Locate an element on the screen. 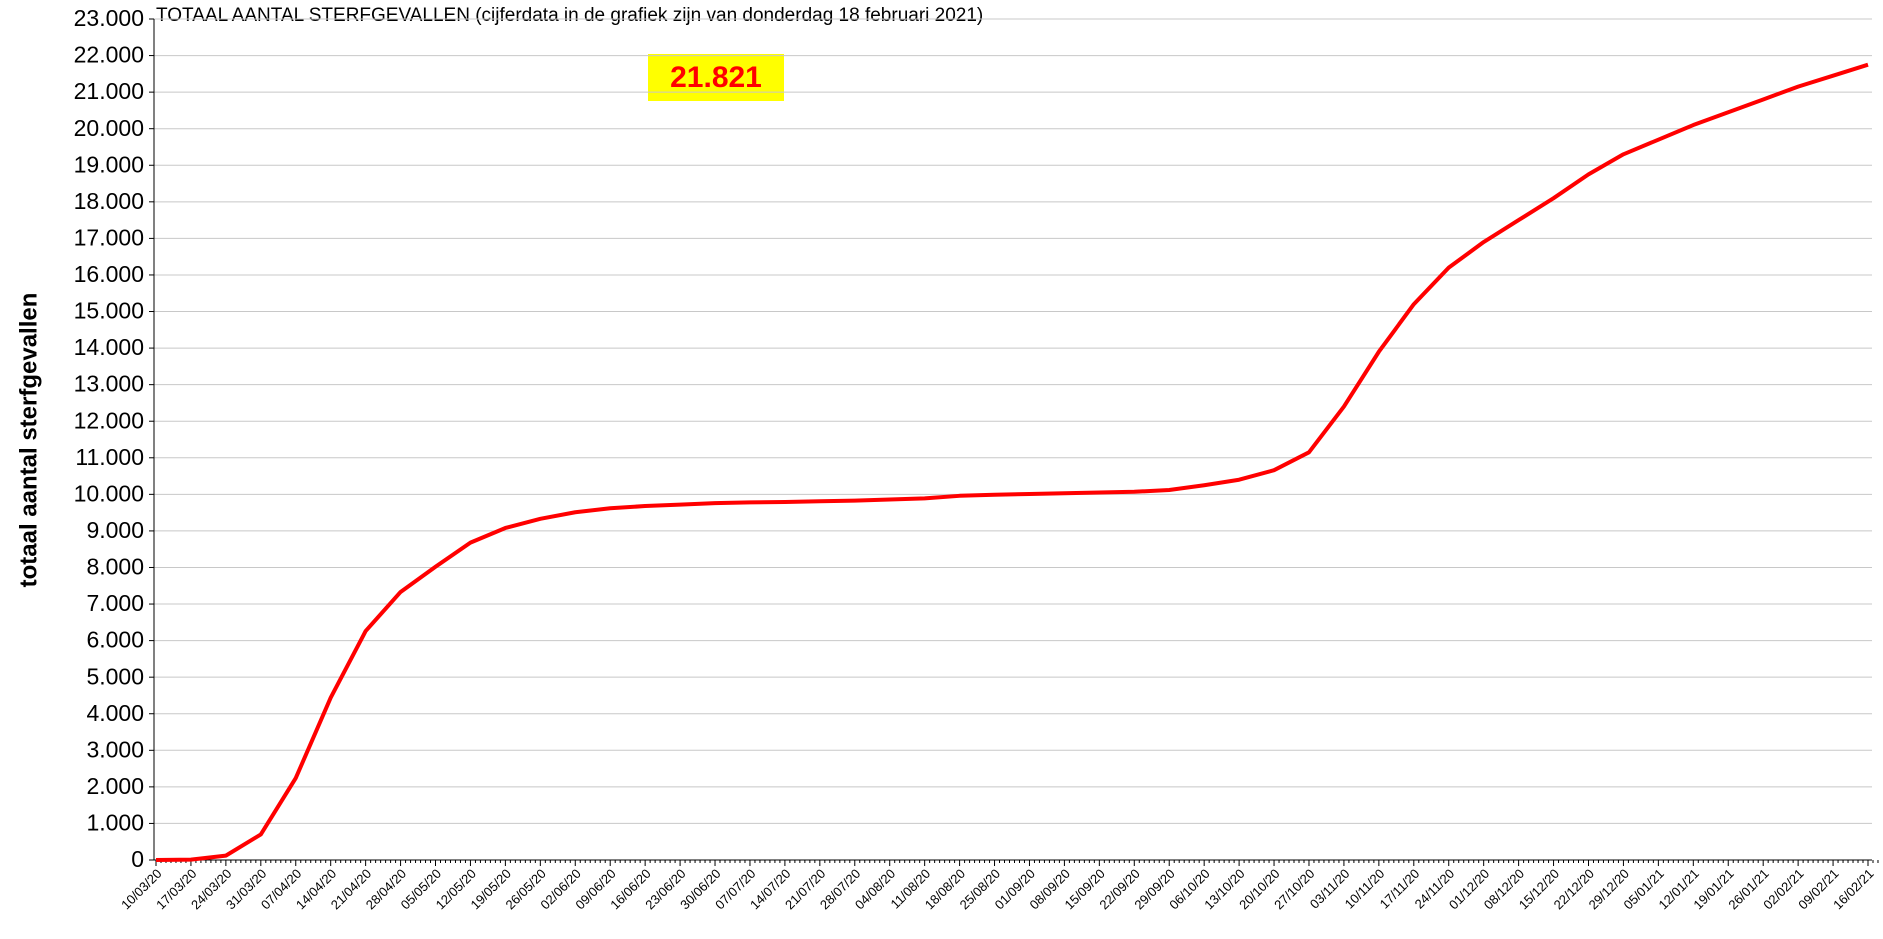  y-tick-label: 11.000 is located at coordinates (109, 457).